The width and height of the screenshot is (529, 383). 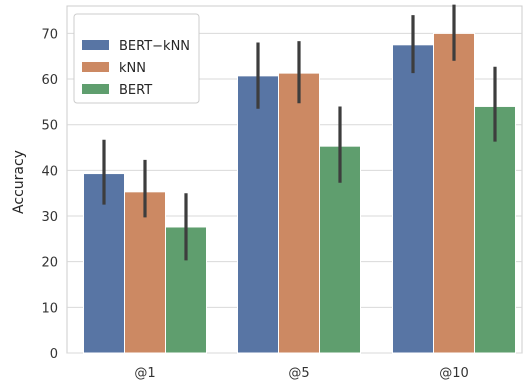 I want to click on y-tick-label: 60, so click(x=49, y=80).